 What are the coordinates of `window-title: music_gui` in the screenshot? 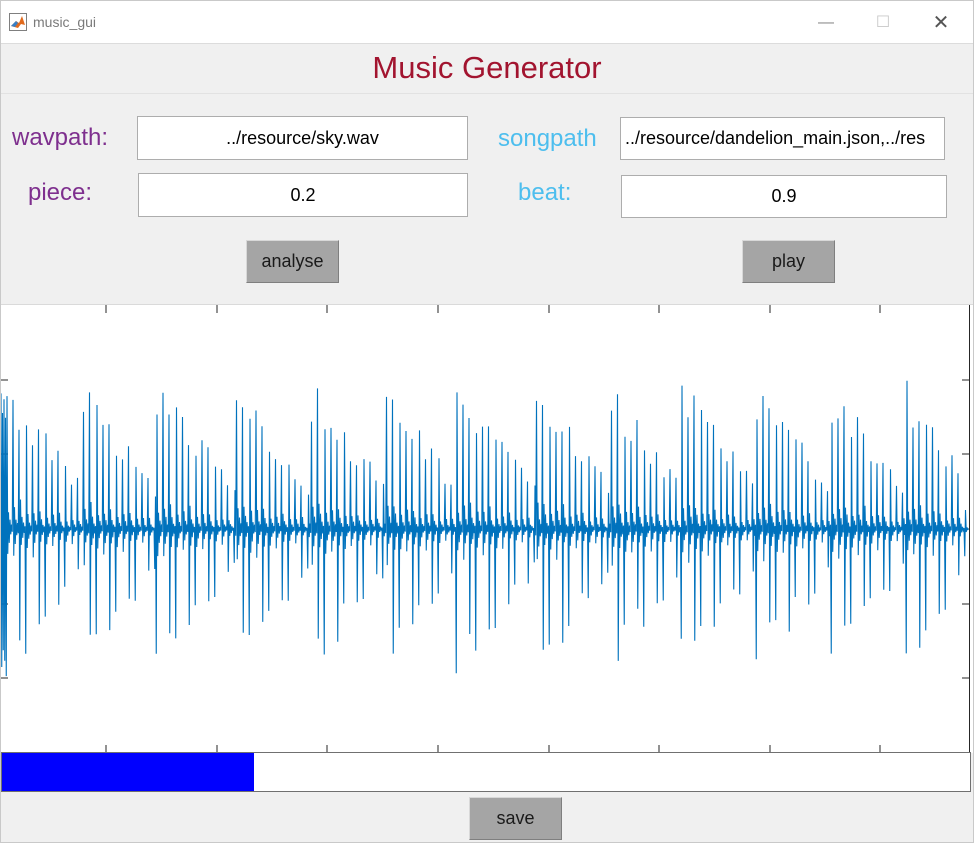 It's located at (65, 22).